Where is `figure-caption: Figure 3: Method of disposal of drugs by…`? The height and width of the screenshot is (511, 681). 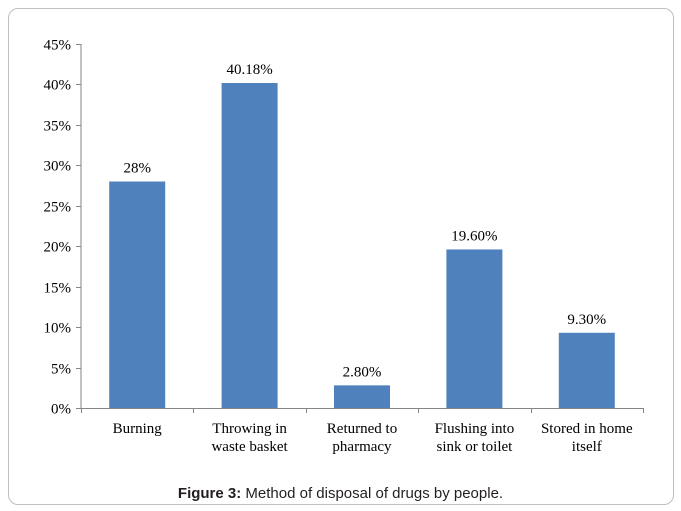
figure-caption: Figure 3: Method of disposal of drugs by… is located at coordinates (340, 493).